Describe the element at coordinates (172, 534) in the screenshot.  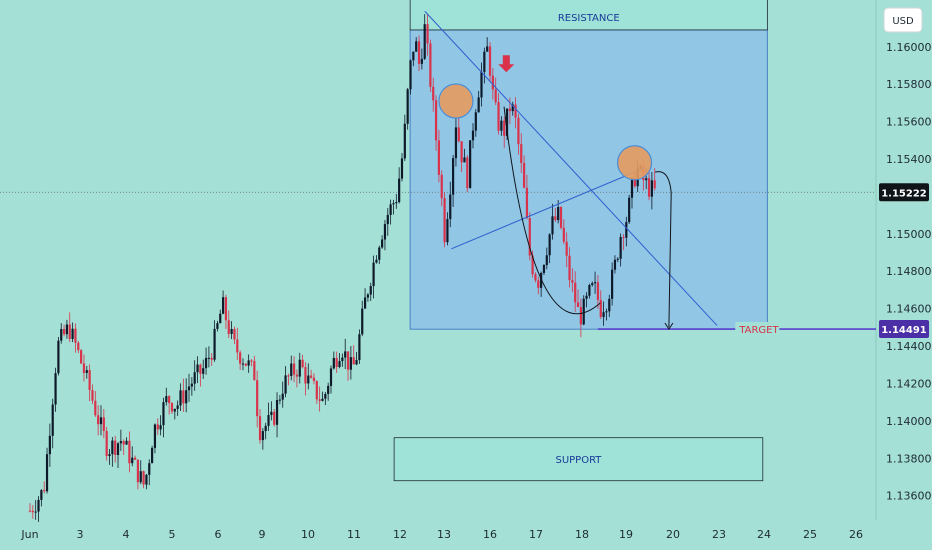
I see `time-tick-label: 5` at that location.